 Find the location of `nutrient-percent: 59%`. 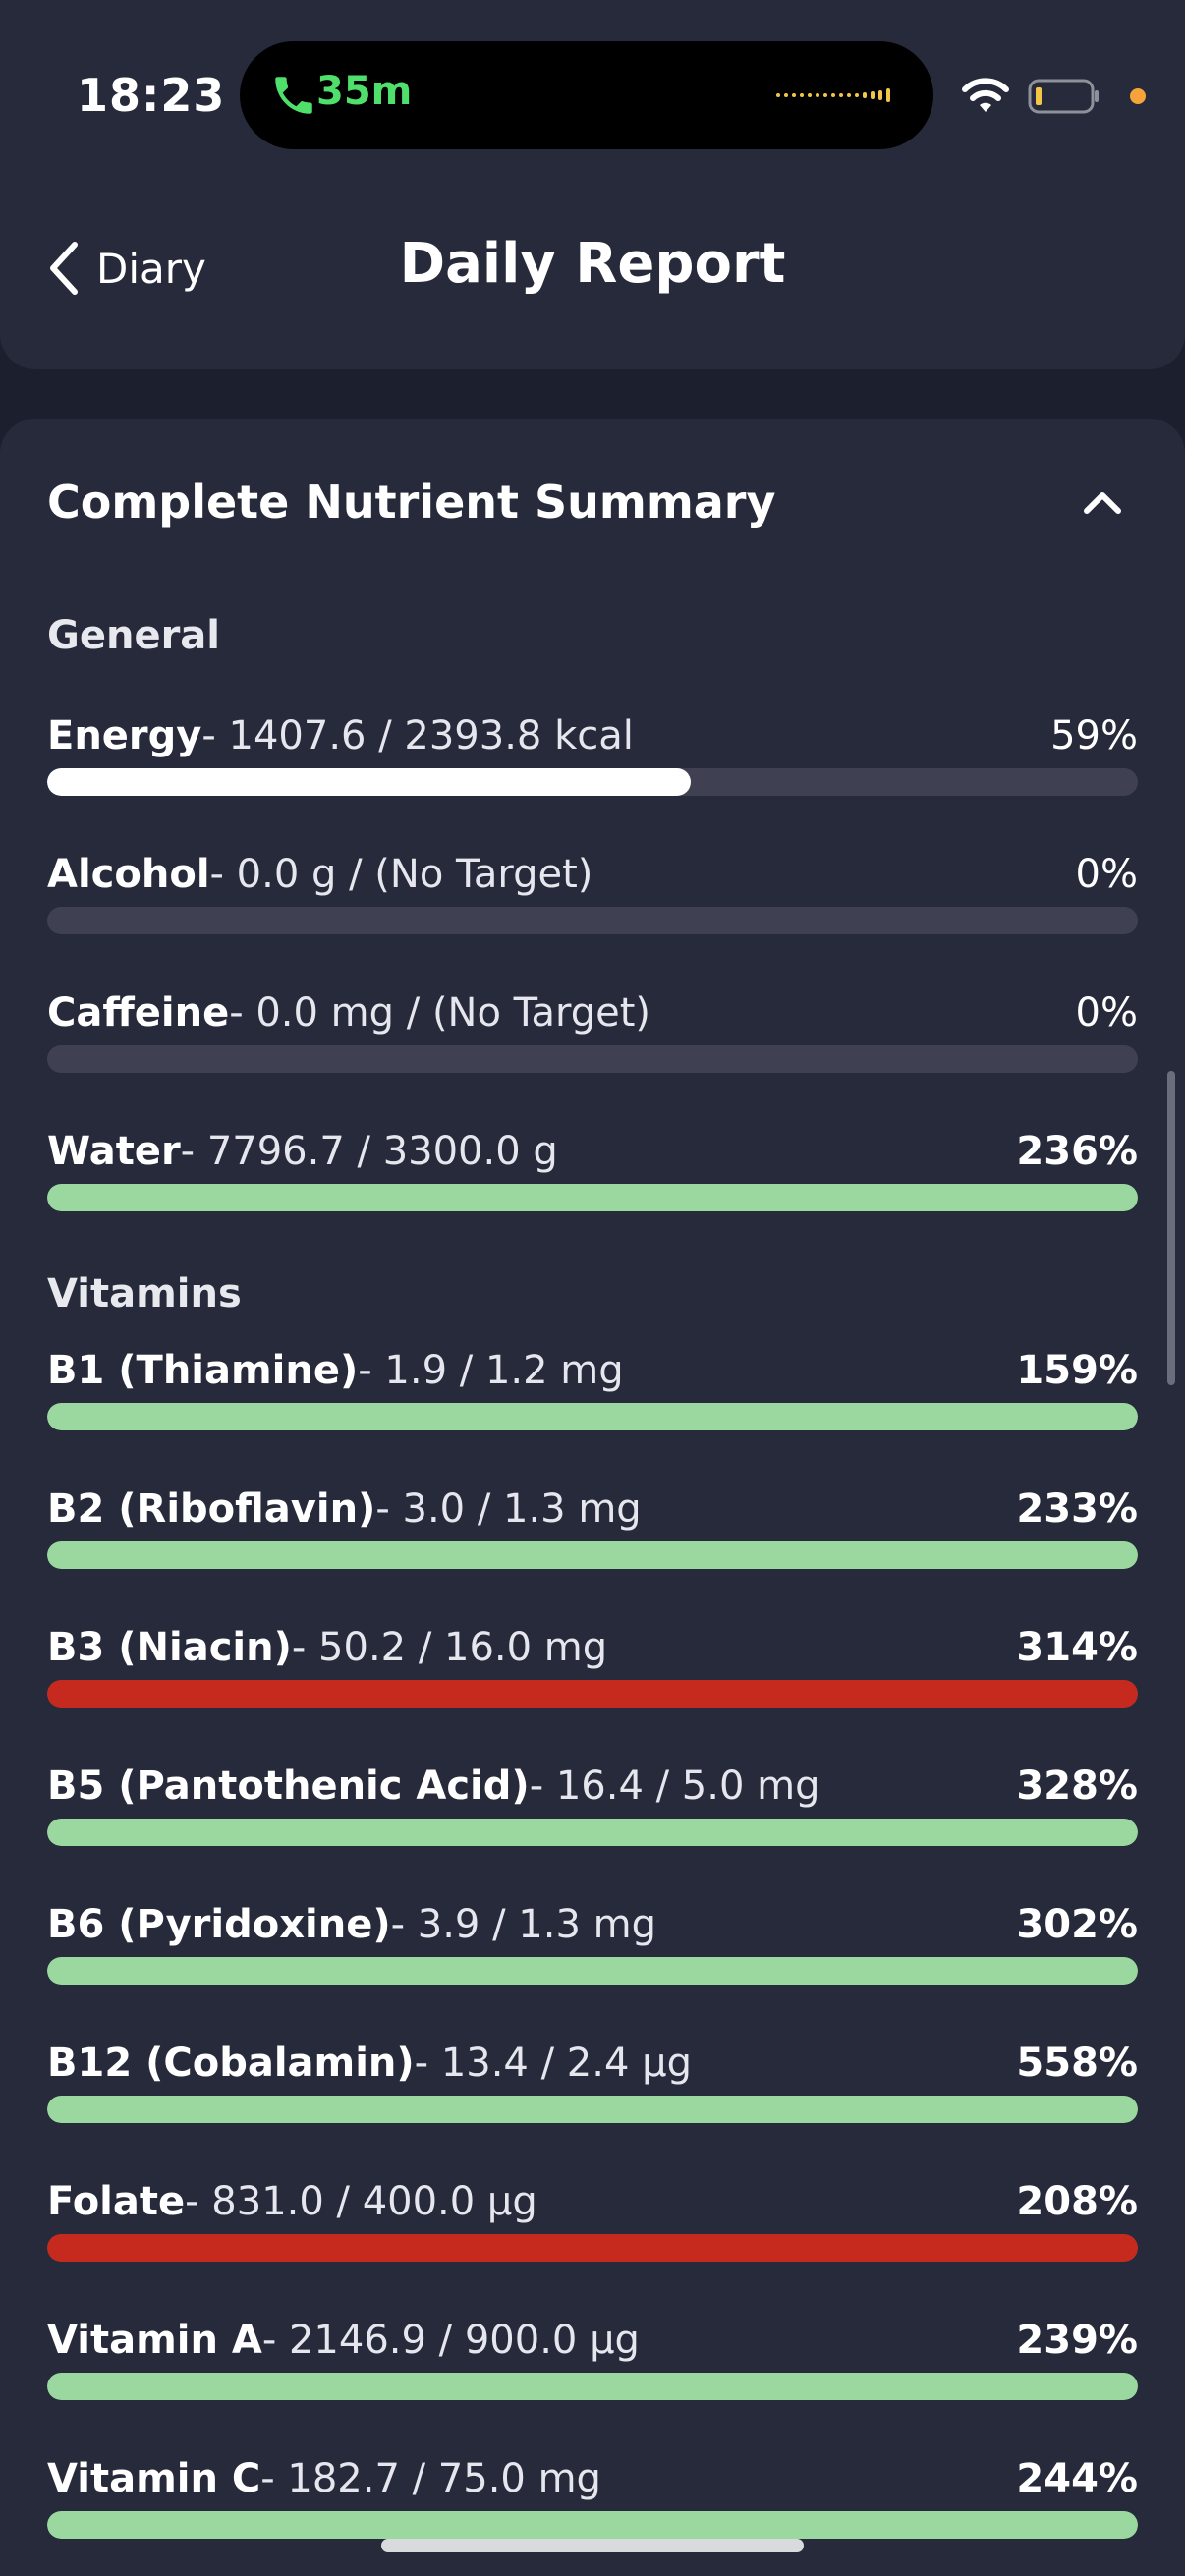

nutrient-percent: 59% is located at coordinates (1094, 735).